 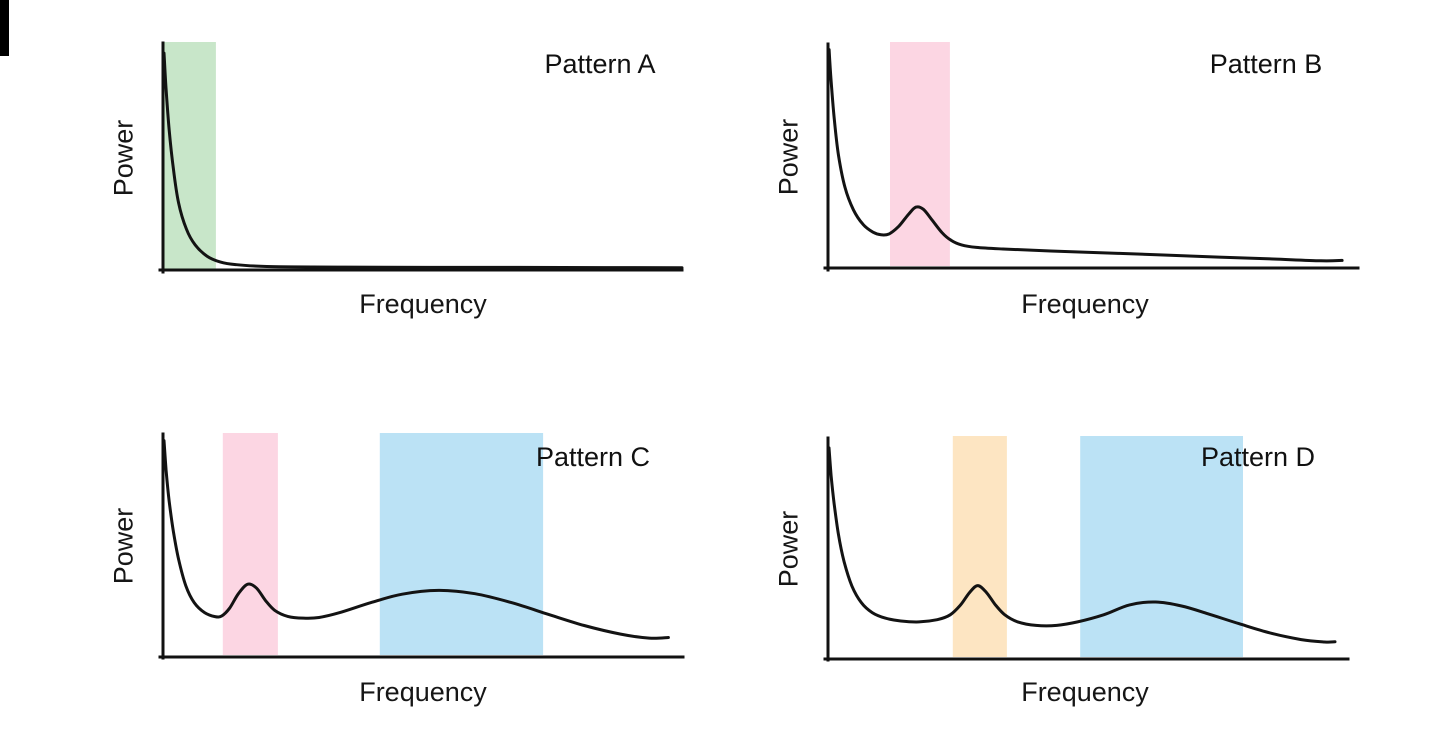 I want to click on panel-pattern-c: Pattern C Frequency Power, so click(x=396, y=569).